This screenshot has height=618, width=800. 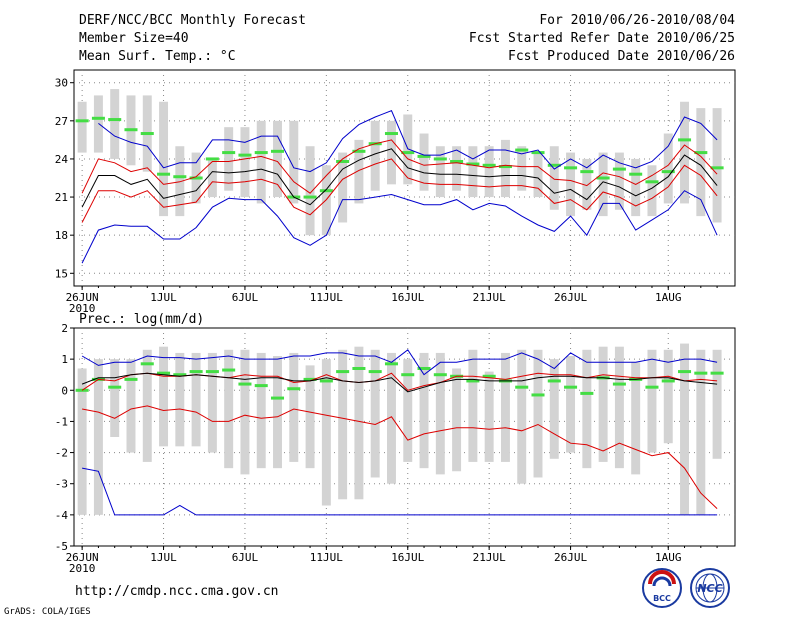 I want to click on y-tick-label: 30, so click(x=61, y=83).